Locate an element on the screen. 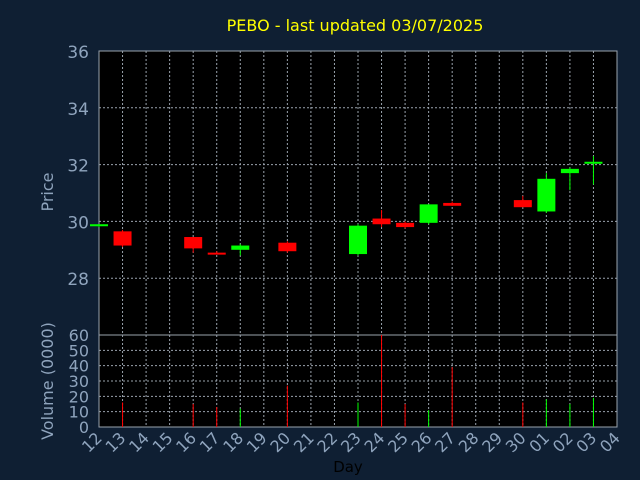 The width and height of the screenshot is (640, 480). price-tick-label: 30 is located at coordinates (78, 223).